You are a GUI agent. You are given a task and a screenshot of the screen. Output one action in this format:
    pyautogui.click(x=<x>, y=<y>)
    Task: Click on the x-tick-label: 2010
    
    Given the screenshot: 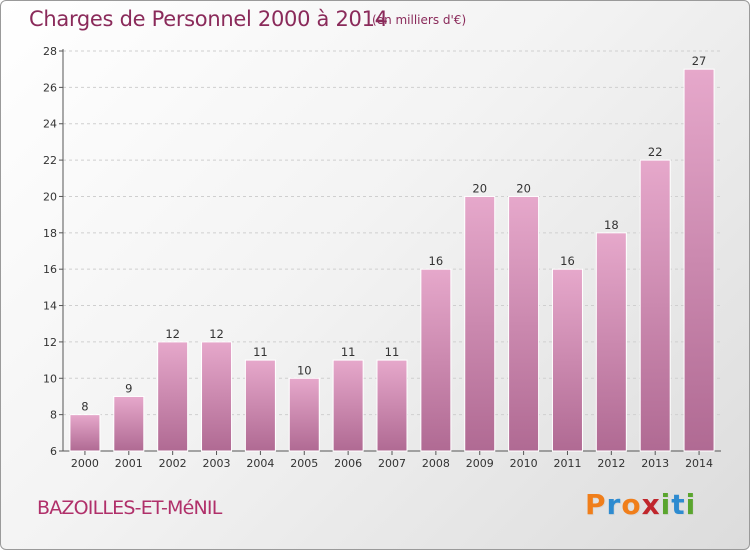 What is the action you would take?
    pyautogui.click(x=524, y=463)
    